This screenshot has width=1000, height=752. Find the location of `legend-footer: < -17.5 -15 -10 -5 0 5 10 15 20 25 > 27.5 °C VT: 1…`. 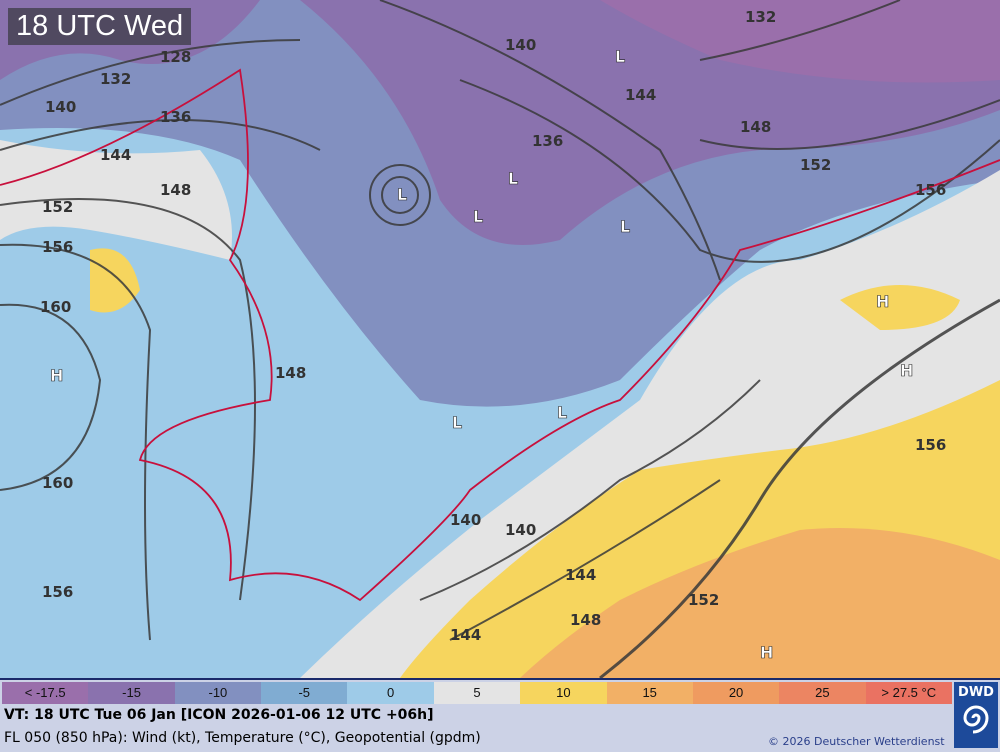

legend-footer: < -17.5 -15 -10 -5 0 5 10 15 20 25 > 27.5 °C VT: 1… is located at coordinates (500, 715).